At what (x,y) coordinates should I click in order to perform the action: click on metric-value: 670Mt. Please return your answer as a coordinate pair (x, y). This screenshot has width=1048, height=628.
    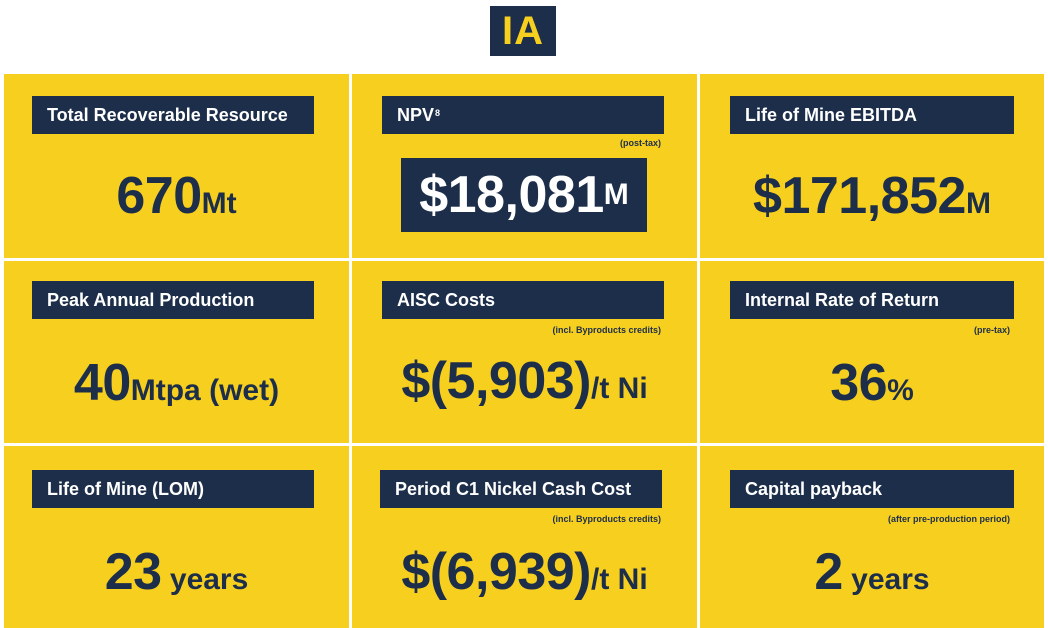
    Looking at the image, I should click on (176, 196).